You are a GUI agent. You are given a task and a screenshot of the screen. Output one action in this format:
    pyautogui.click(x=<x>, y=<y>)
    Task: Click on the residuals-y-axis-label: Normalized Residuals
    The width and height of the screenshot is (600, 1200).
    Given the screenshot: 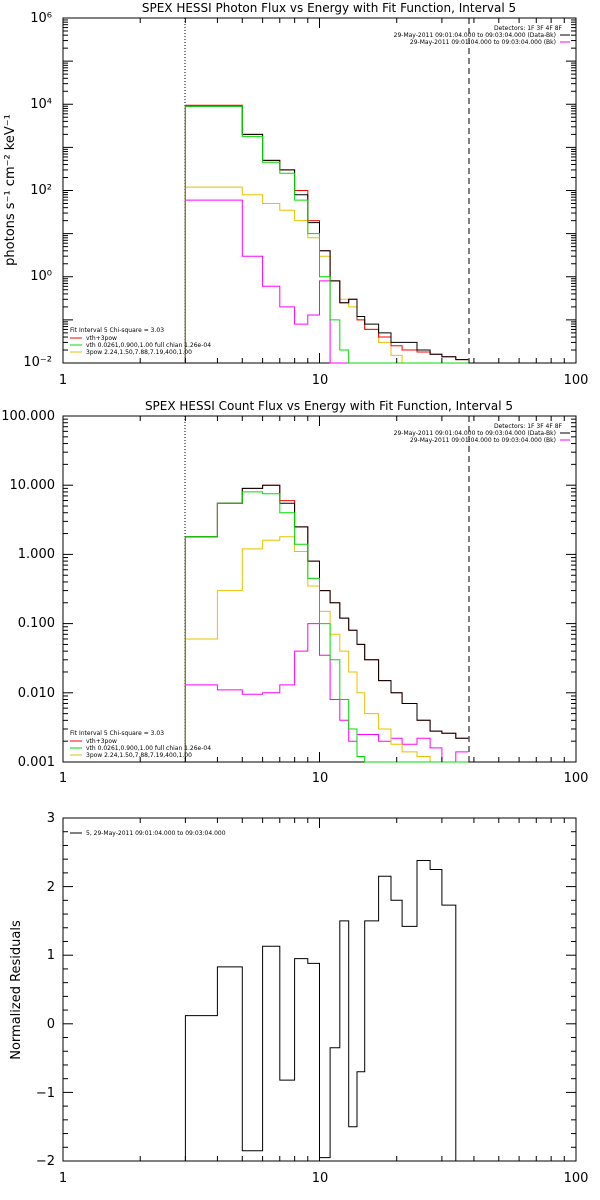 What is the action you would take?
    pyautogui.click(x=16, y=990)
    